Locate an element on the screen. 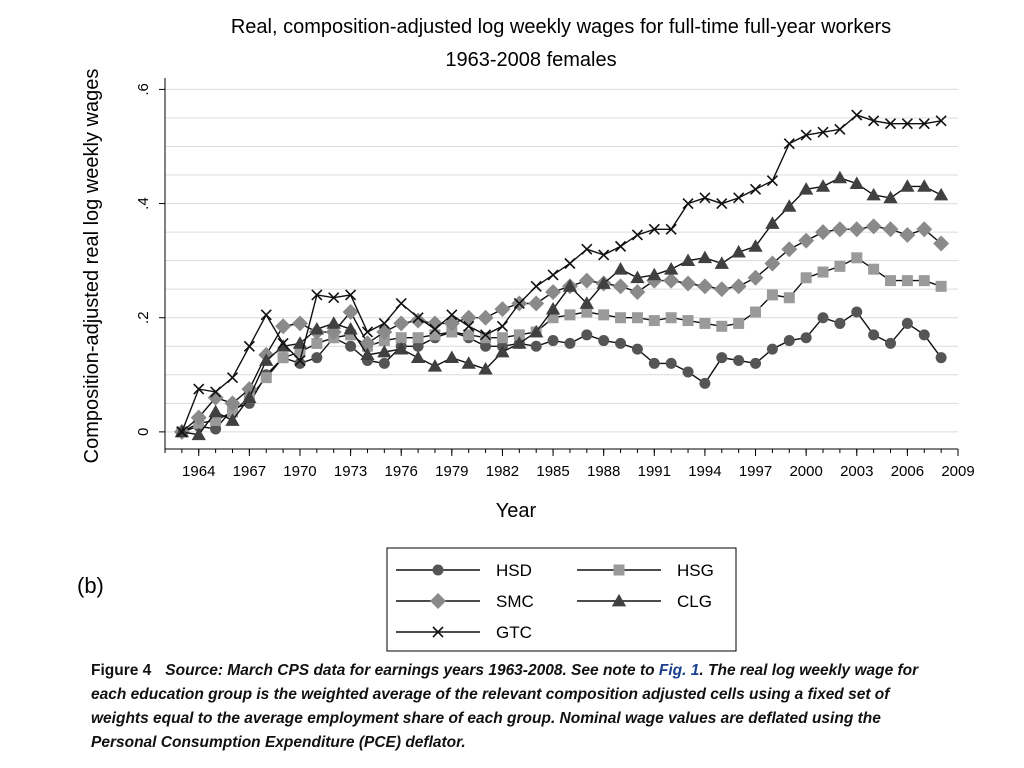  x-tick-label: 1964 is located at coordinates (198, 471).